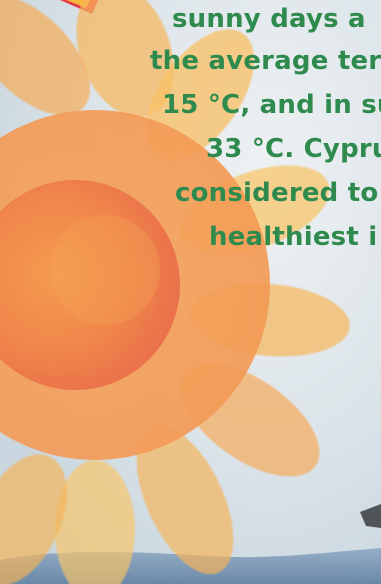 This screenshot has width=381, height=584. I want to click on caption-line-4: 33 °C. Cypru, so click(293, 149).